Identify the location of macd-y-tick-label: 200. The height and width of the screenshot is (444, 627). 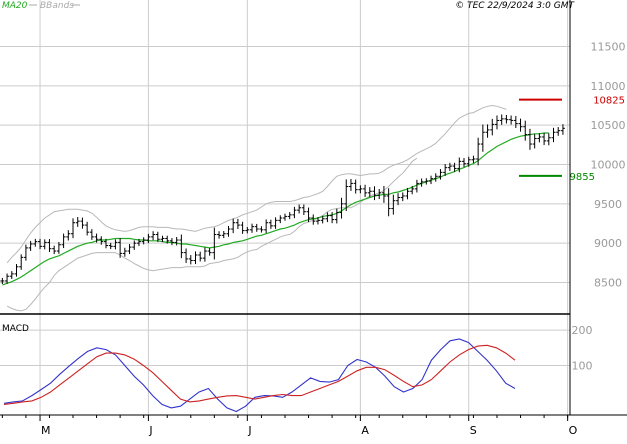
(582, 330).